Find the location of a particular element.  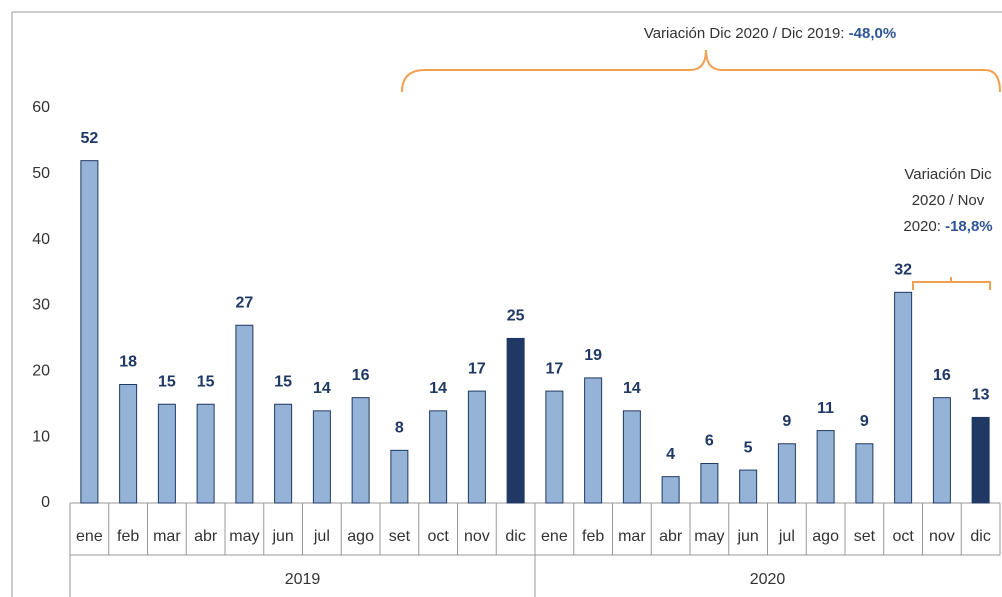

data-label: 25 is located at coordinates (516, 316).